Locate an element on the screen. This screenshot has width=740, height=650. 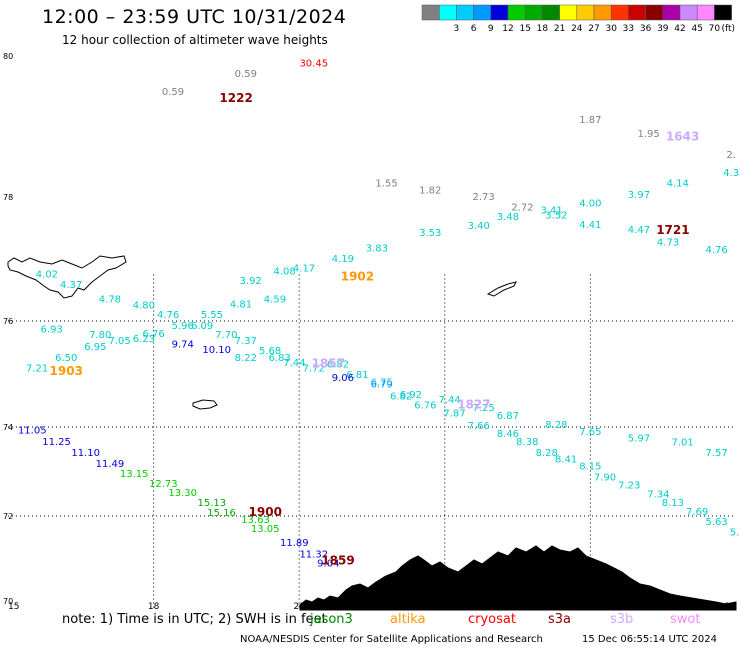
longitude-tick-label: 18 is located at coordinates (154, 607).